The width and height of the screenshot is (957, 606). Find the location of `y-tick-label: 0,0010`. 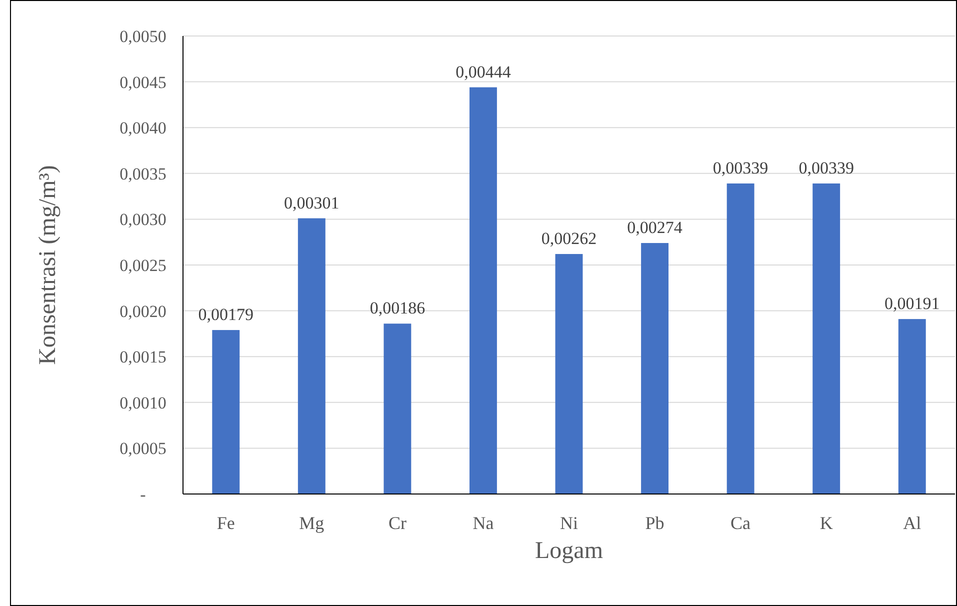

y-tick-label: 0,0010 is located at coordinates (143, 402).